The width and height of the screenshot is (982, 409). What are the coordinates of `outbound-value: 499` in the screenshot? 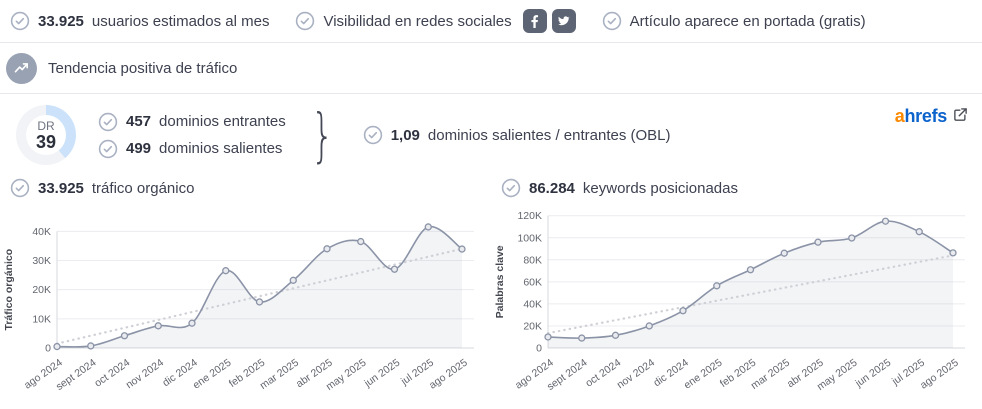 It's located at (139, 148).